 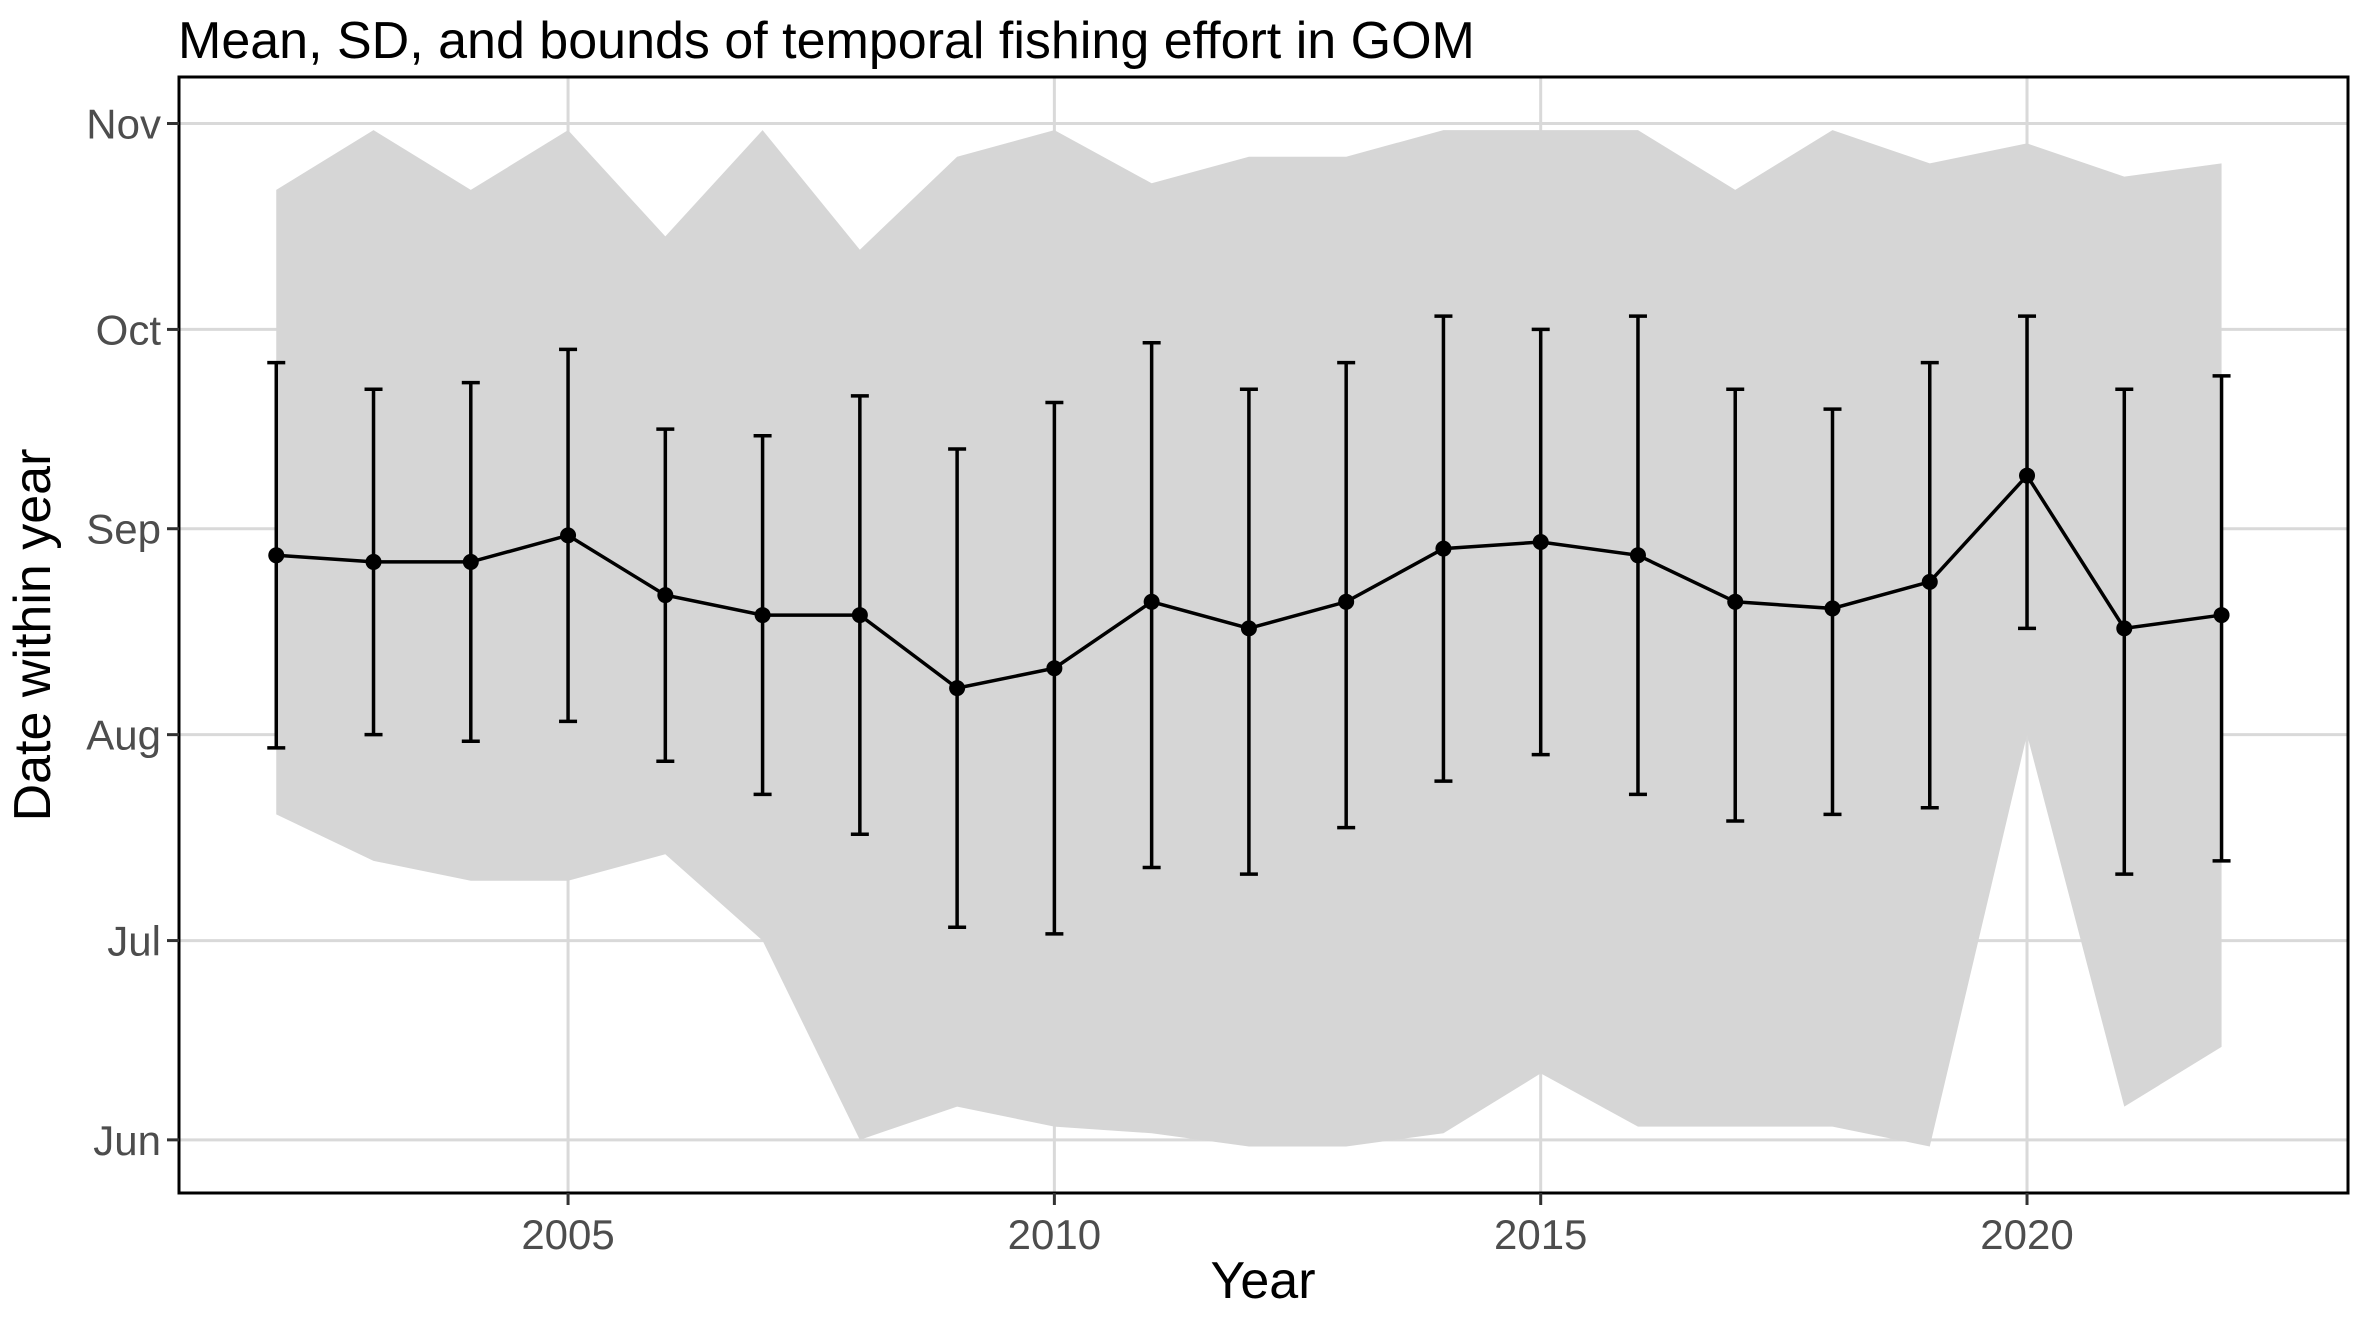 What do you see at coordinates (129, 329) in the screenshot?
I see `y-tick-label: Oct` at bounding box center [129, 329].